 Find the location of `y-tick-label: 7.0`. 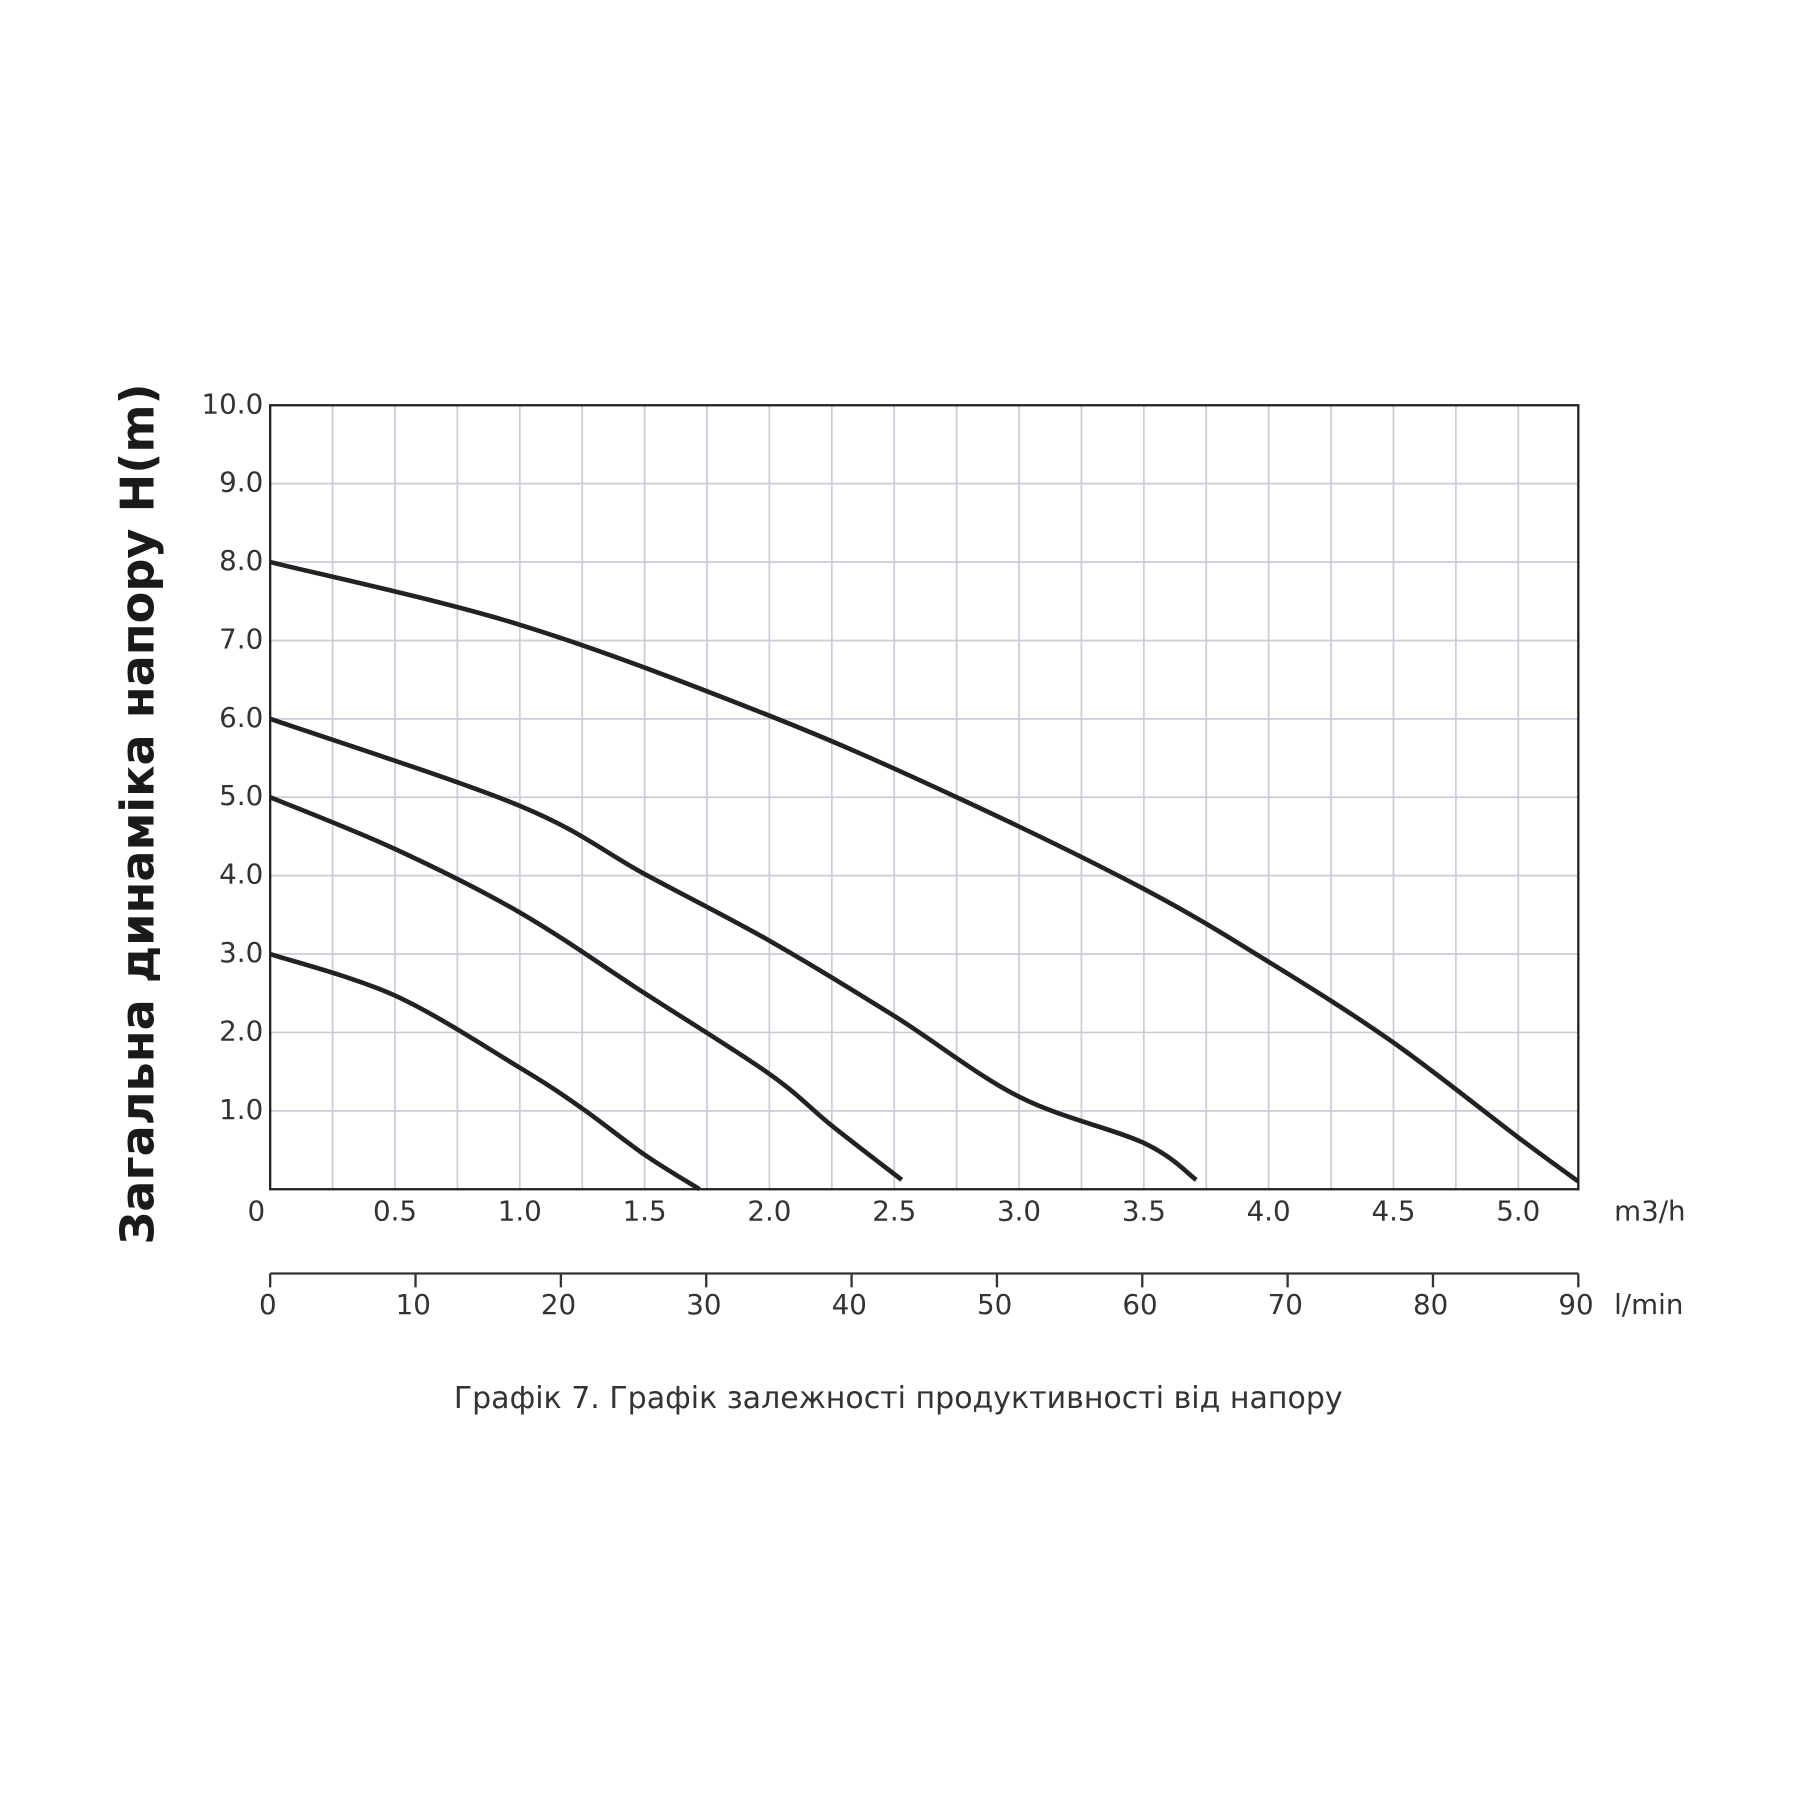

y-tick-label: 7.0 is located at coordinates (241, 638).